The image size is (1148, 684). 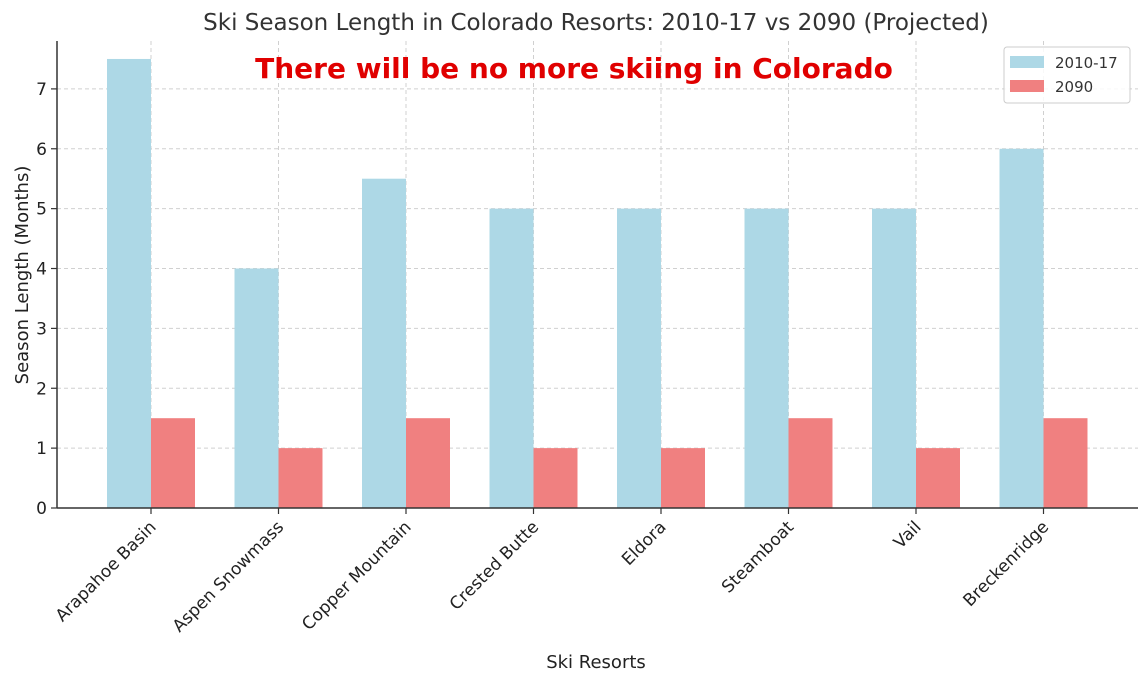 What do you see at coordinates (1006, 564) in the screenshot?
I see `x-tick-label: Breckenridge` at bounding box center [1006, 564].